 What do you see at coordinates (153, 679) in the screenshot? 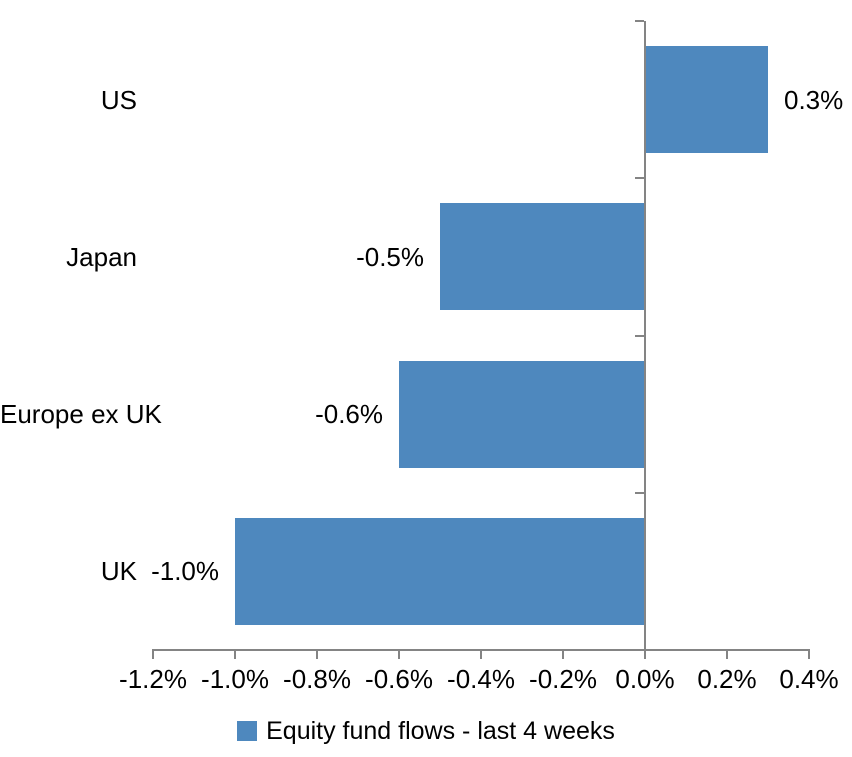
I see `x-tick-label: -1.2%` at bounding box center [153, 679].